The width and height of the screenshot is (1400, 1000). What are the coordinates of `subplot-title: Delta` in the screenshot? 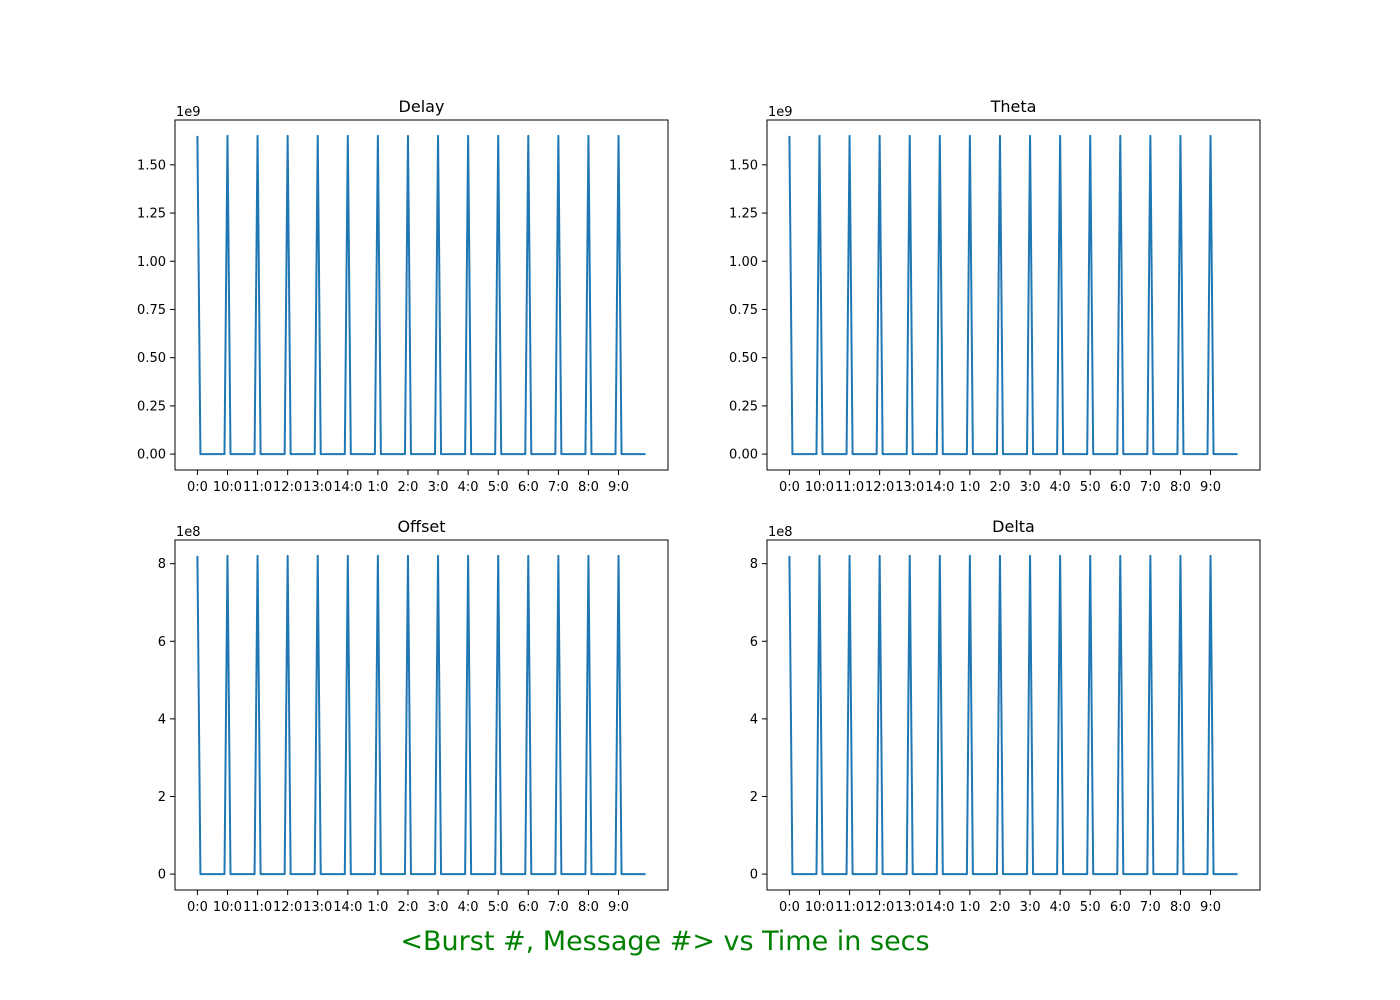 It's located at (1013, 526).